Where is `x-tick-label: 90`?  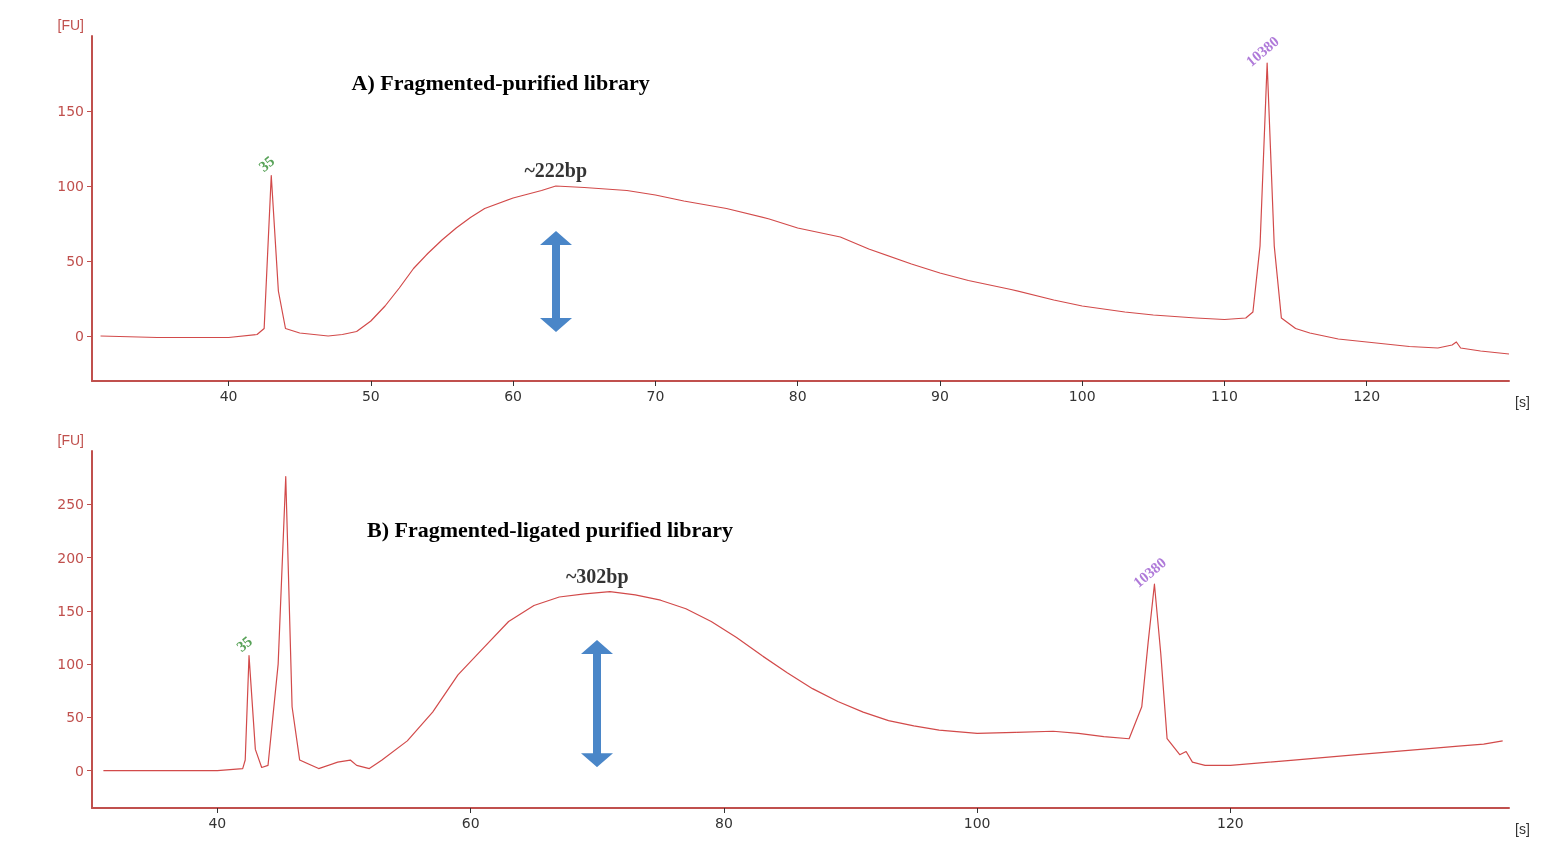
x-tick-label: 90 is located at coordinates (940, 396).